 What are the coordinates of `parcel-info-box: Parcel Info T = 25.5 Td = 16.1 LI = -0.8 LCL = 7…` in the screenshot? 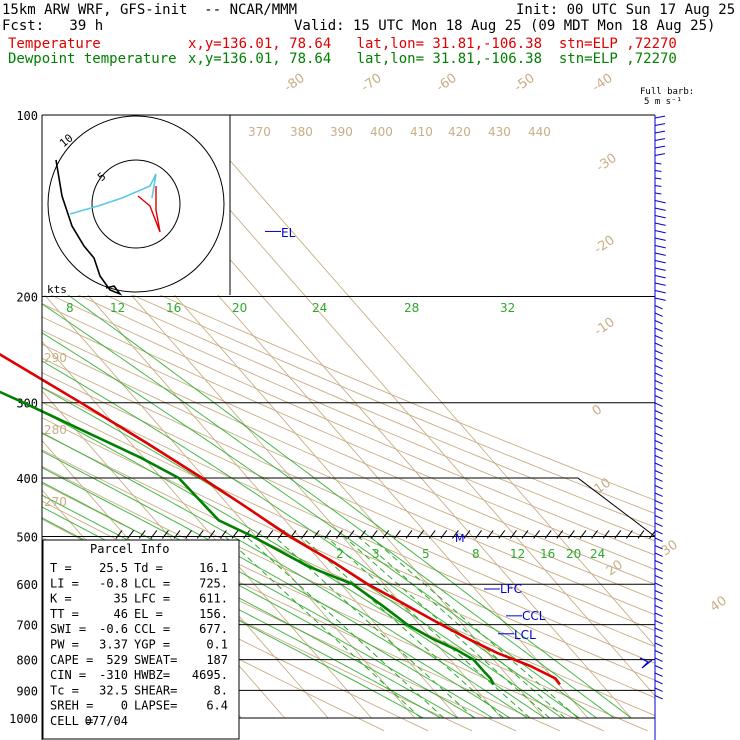 It's located at (141, 639).